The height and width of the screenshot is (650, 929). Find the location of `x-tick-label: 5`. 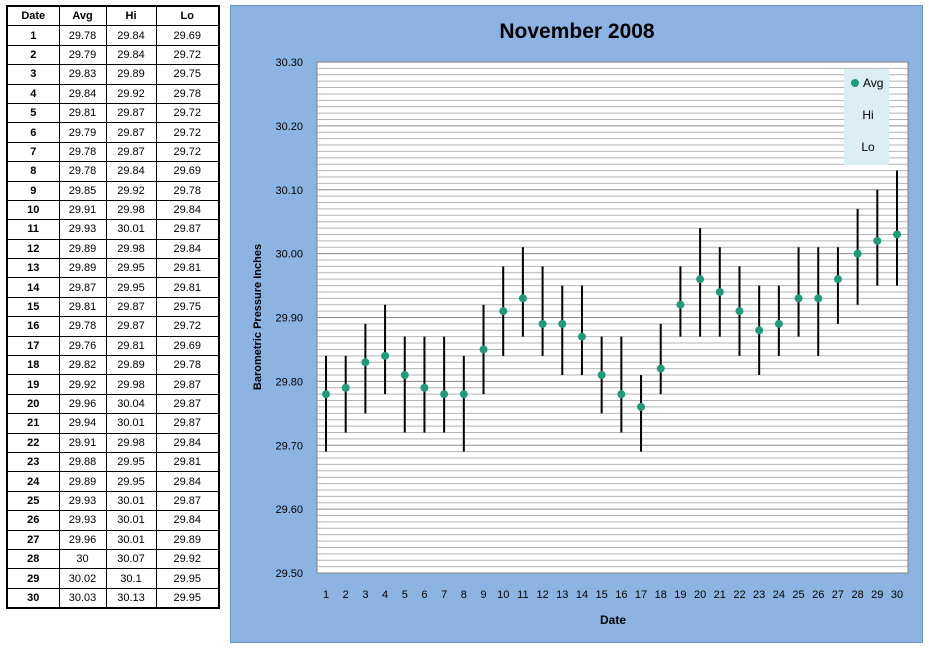

x-tick-label: 5 is located at coordinates (405, 595).